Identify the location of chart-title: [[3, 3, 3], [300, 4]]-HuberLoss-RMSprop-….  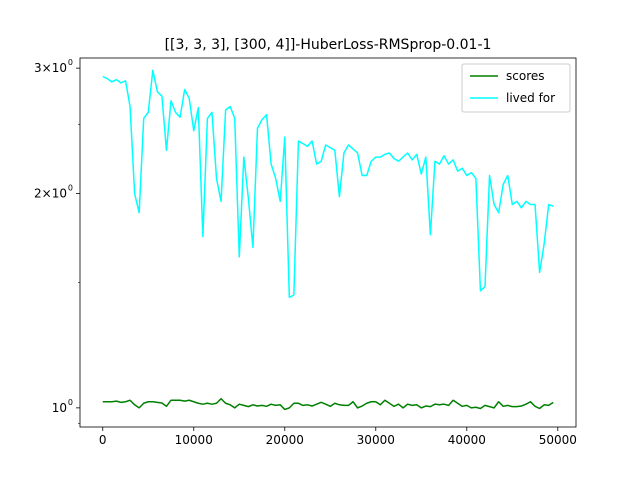
(328, 45).